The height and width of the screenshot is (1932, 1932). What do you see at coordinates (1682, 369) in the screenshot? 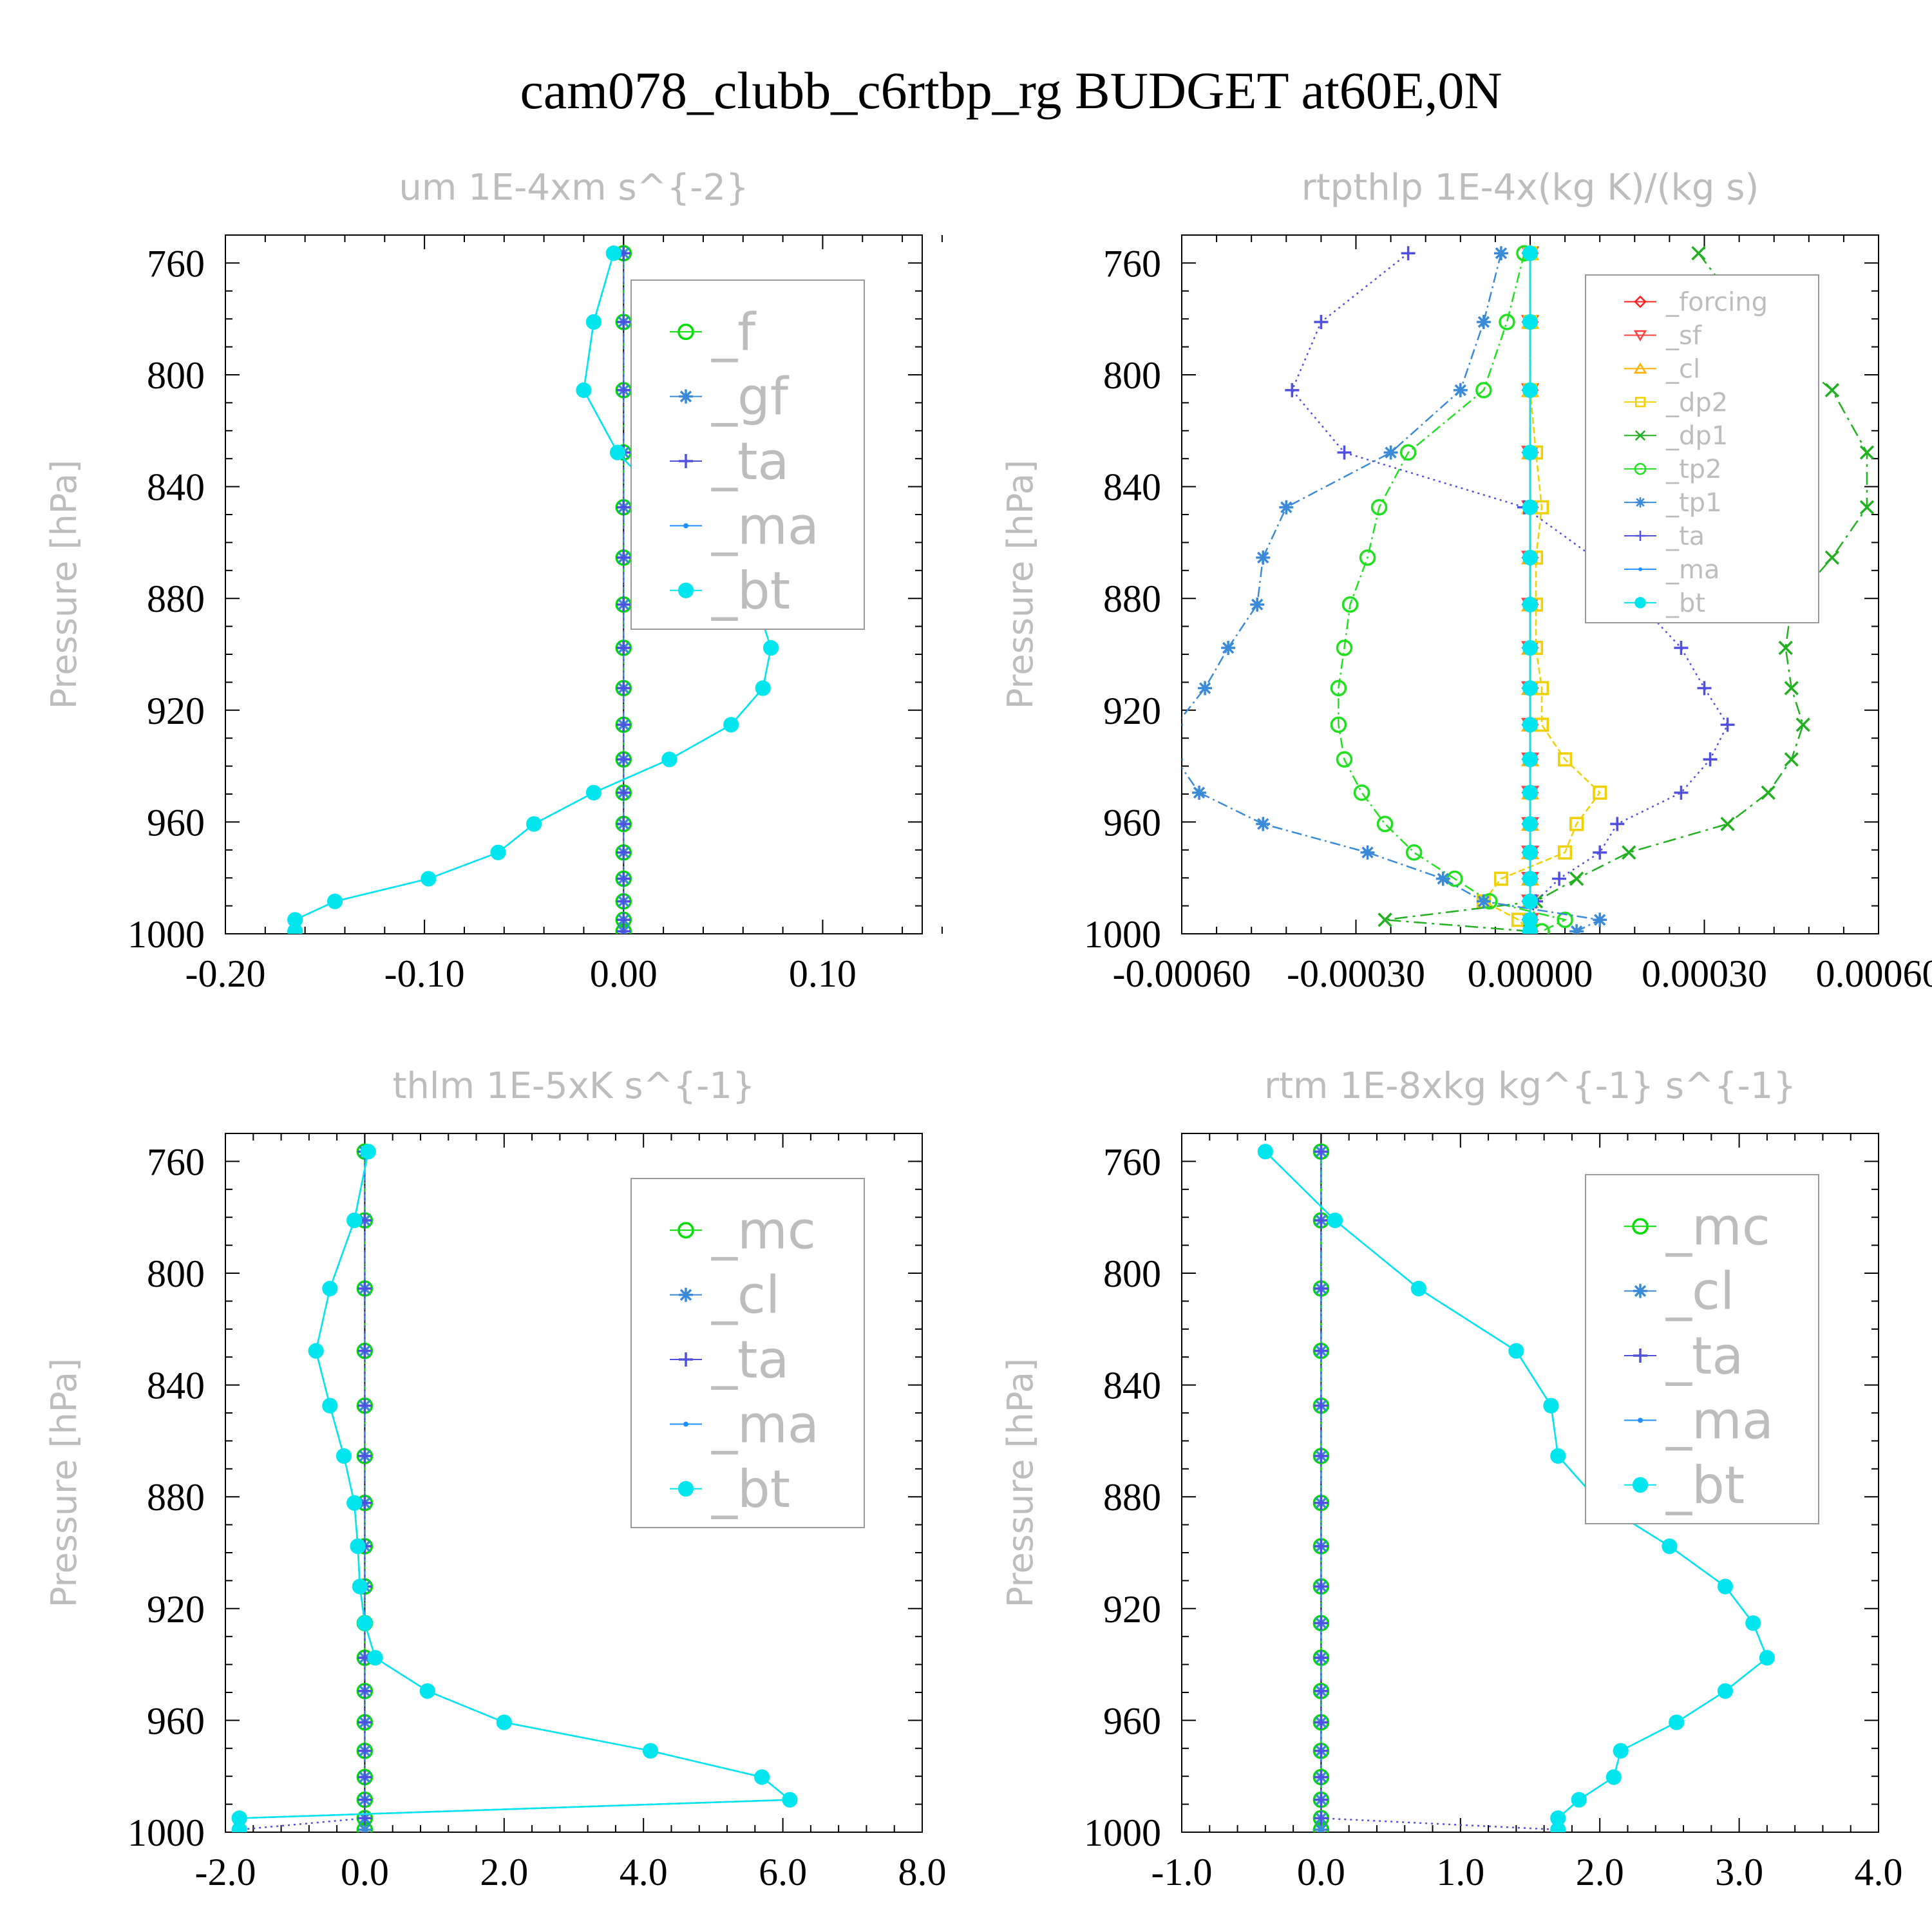
I see `legend-label: _cl` at bounding box center [1682, 369].